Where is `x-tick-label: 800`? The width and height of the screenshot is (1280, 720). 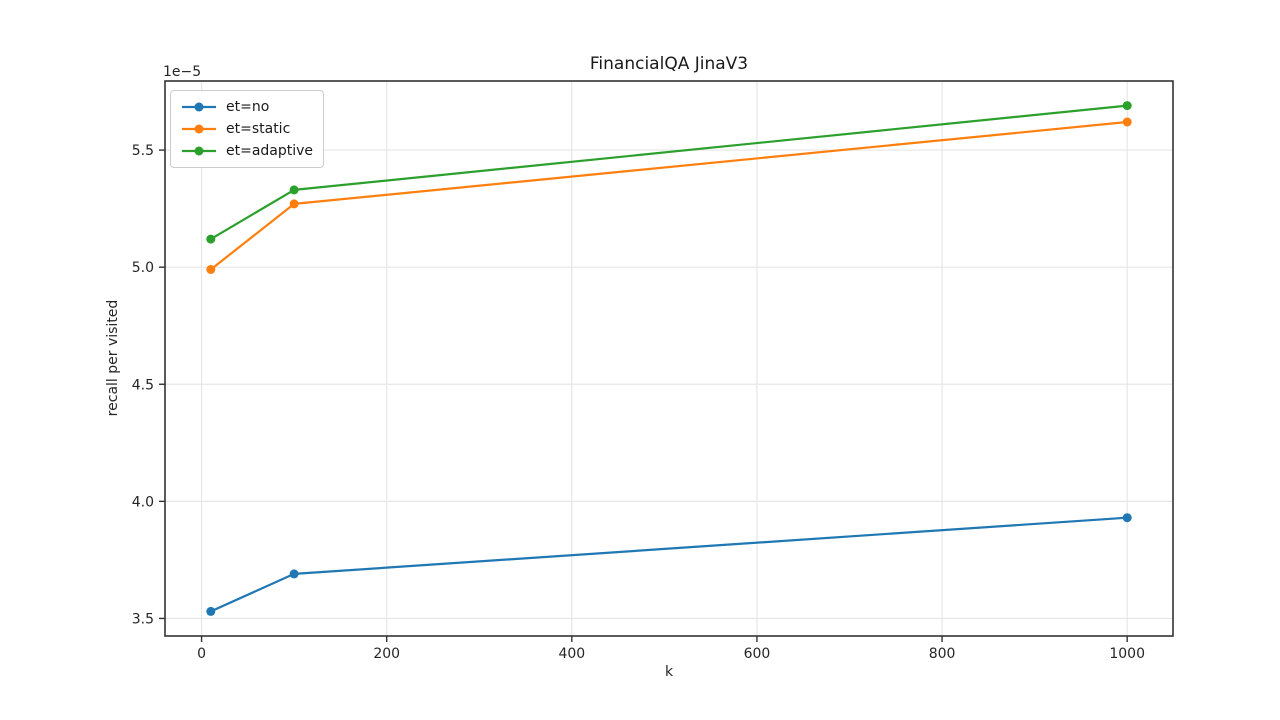
x-tick-label: 800 is located at coordinates (942, 654).